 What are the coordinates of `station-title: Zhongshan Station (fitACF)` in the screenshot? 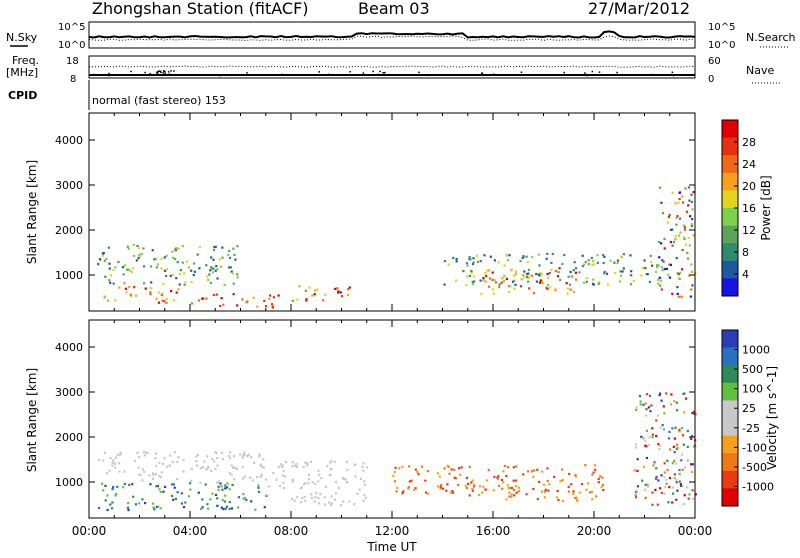 It's located at (200, 9).